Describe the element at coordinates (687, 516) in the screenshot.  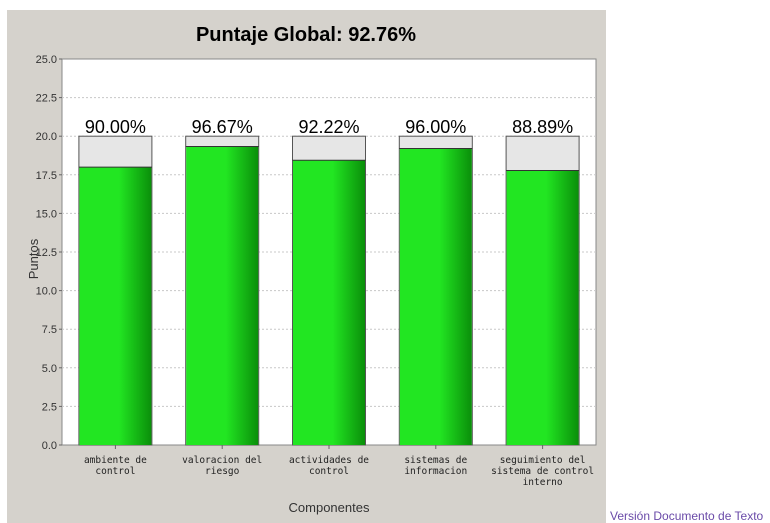
I see `text-version-link: Versión Documento de Texto` at that location.